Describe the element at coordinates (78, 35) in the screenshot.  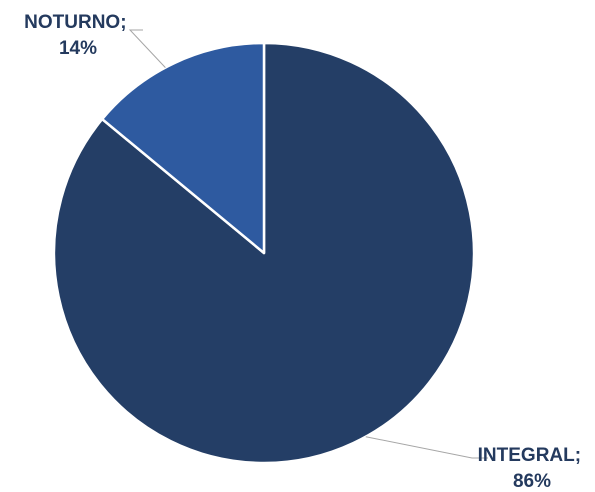
I see `slice-label-noturno: NOTURNO; 14%` at that location.